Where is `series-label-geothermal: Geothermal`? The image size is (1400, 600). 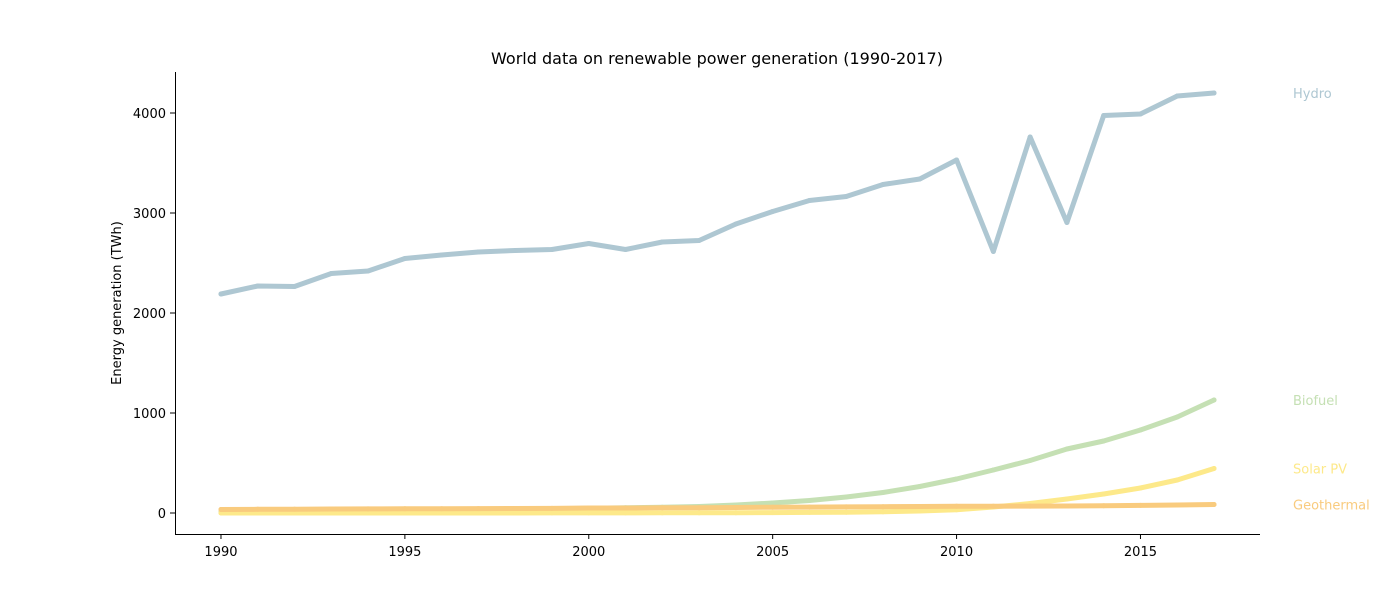
series-label-geothermal: Geothermal is located at coordinates (1331, 506).